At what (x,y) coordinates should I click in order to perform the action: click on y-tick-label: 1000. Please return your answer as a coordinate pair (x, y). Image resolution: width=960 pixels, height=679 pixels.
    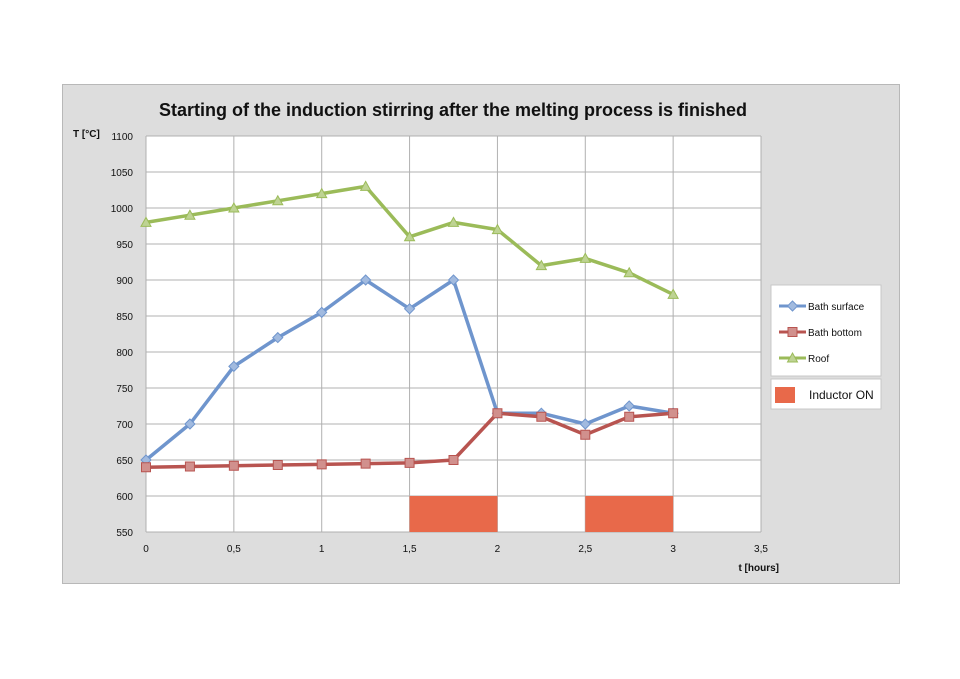
    Looking at the image, I should click on (122, 209).